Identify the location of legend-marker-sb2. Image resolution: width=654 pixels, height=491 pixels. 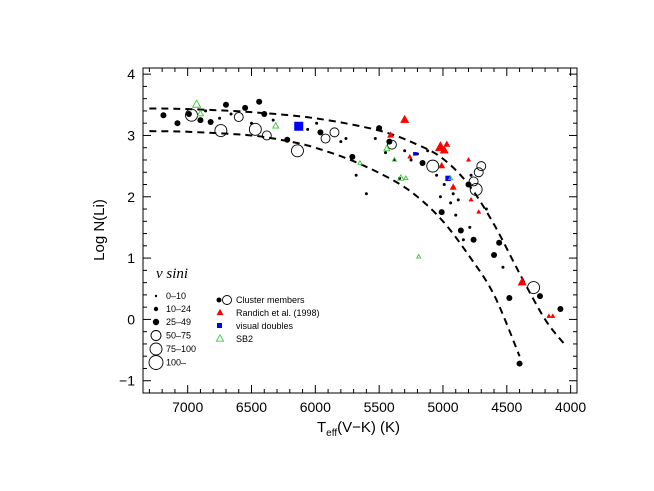
(220, 337).